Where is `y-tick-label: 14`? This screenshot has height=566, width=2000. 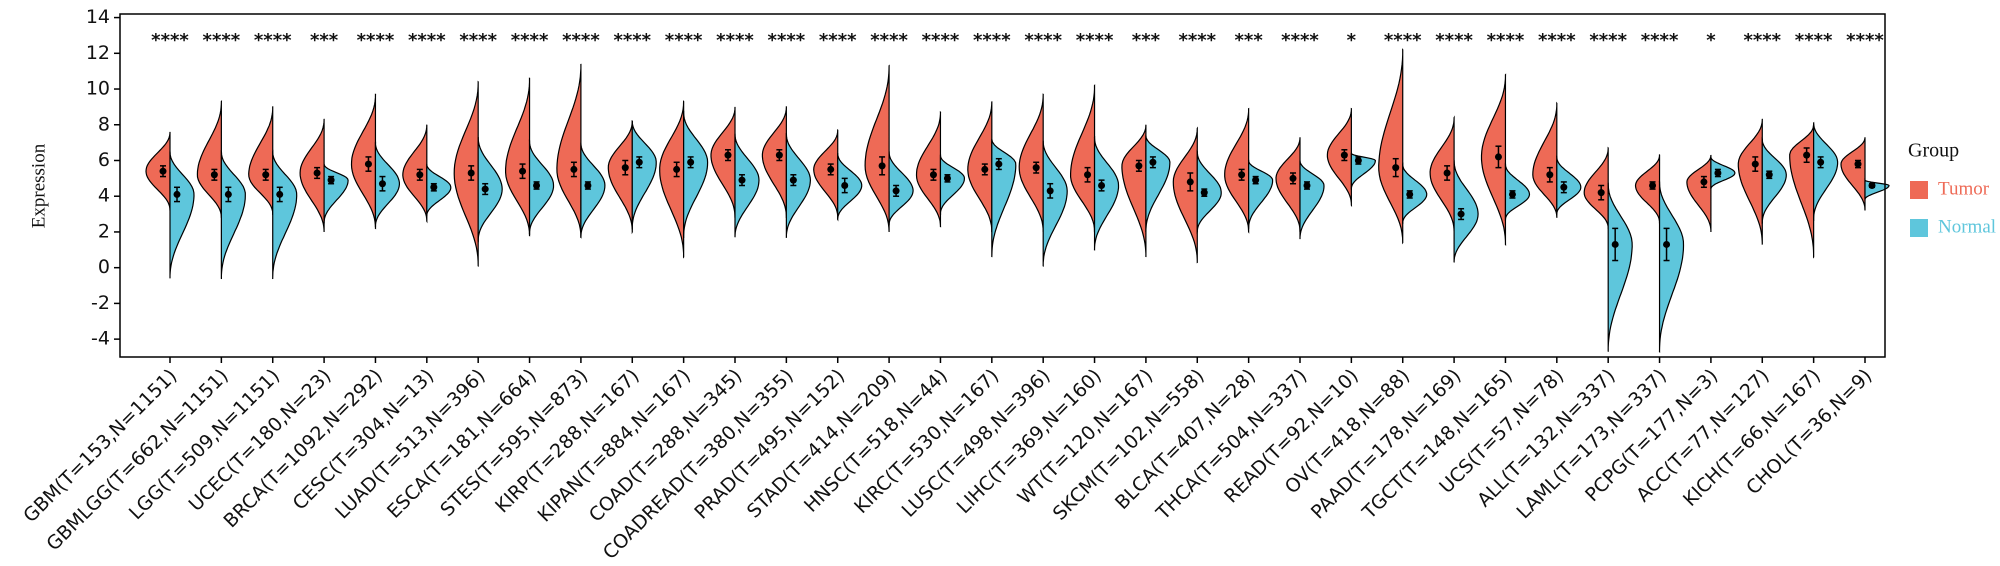
y-tick-label: 14 is located at coordinates (98, 17).